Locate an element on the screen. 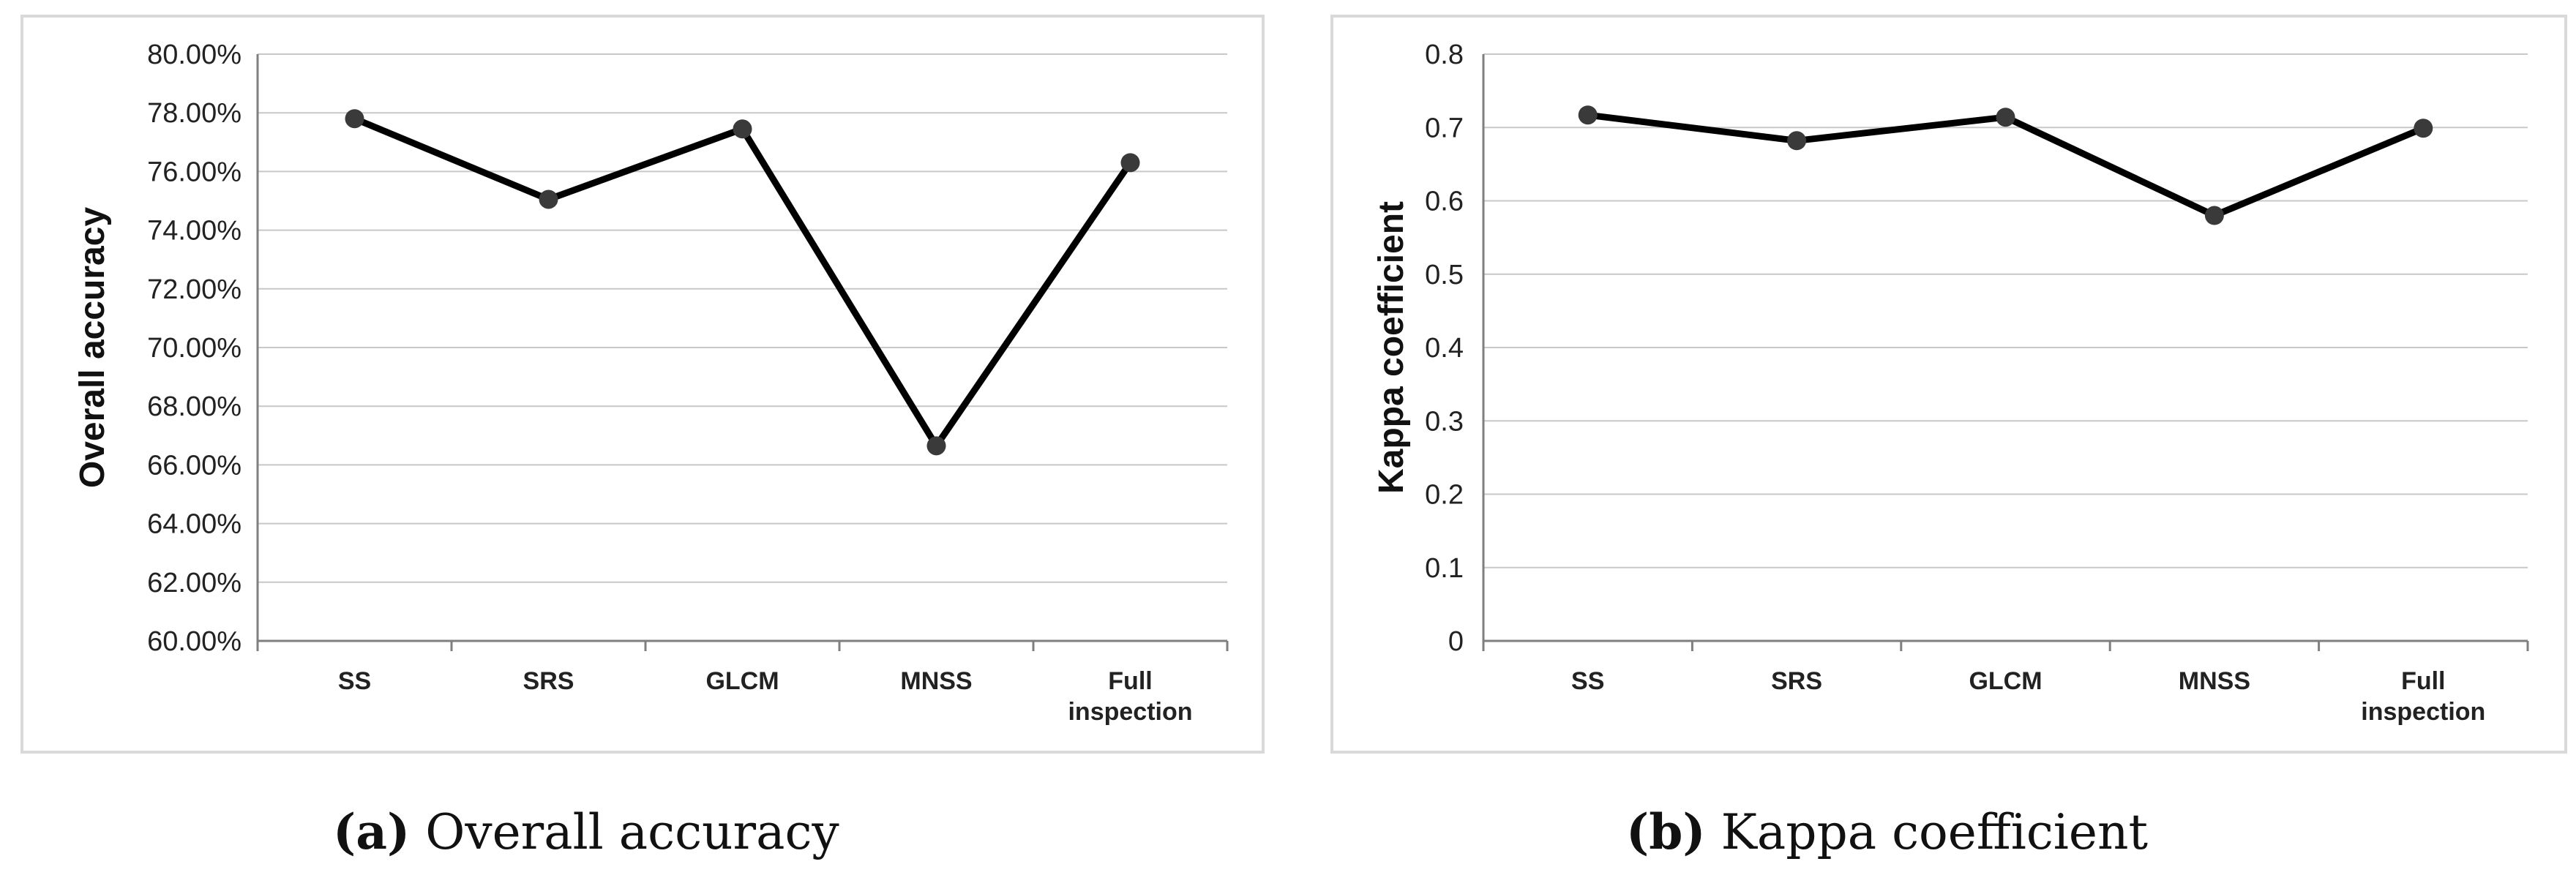 The width and height of the screenshot is (2576, 886). caption-b: (b) Kappa coefficient is located at coordinates (1887, 831).